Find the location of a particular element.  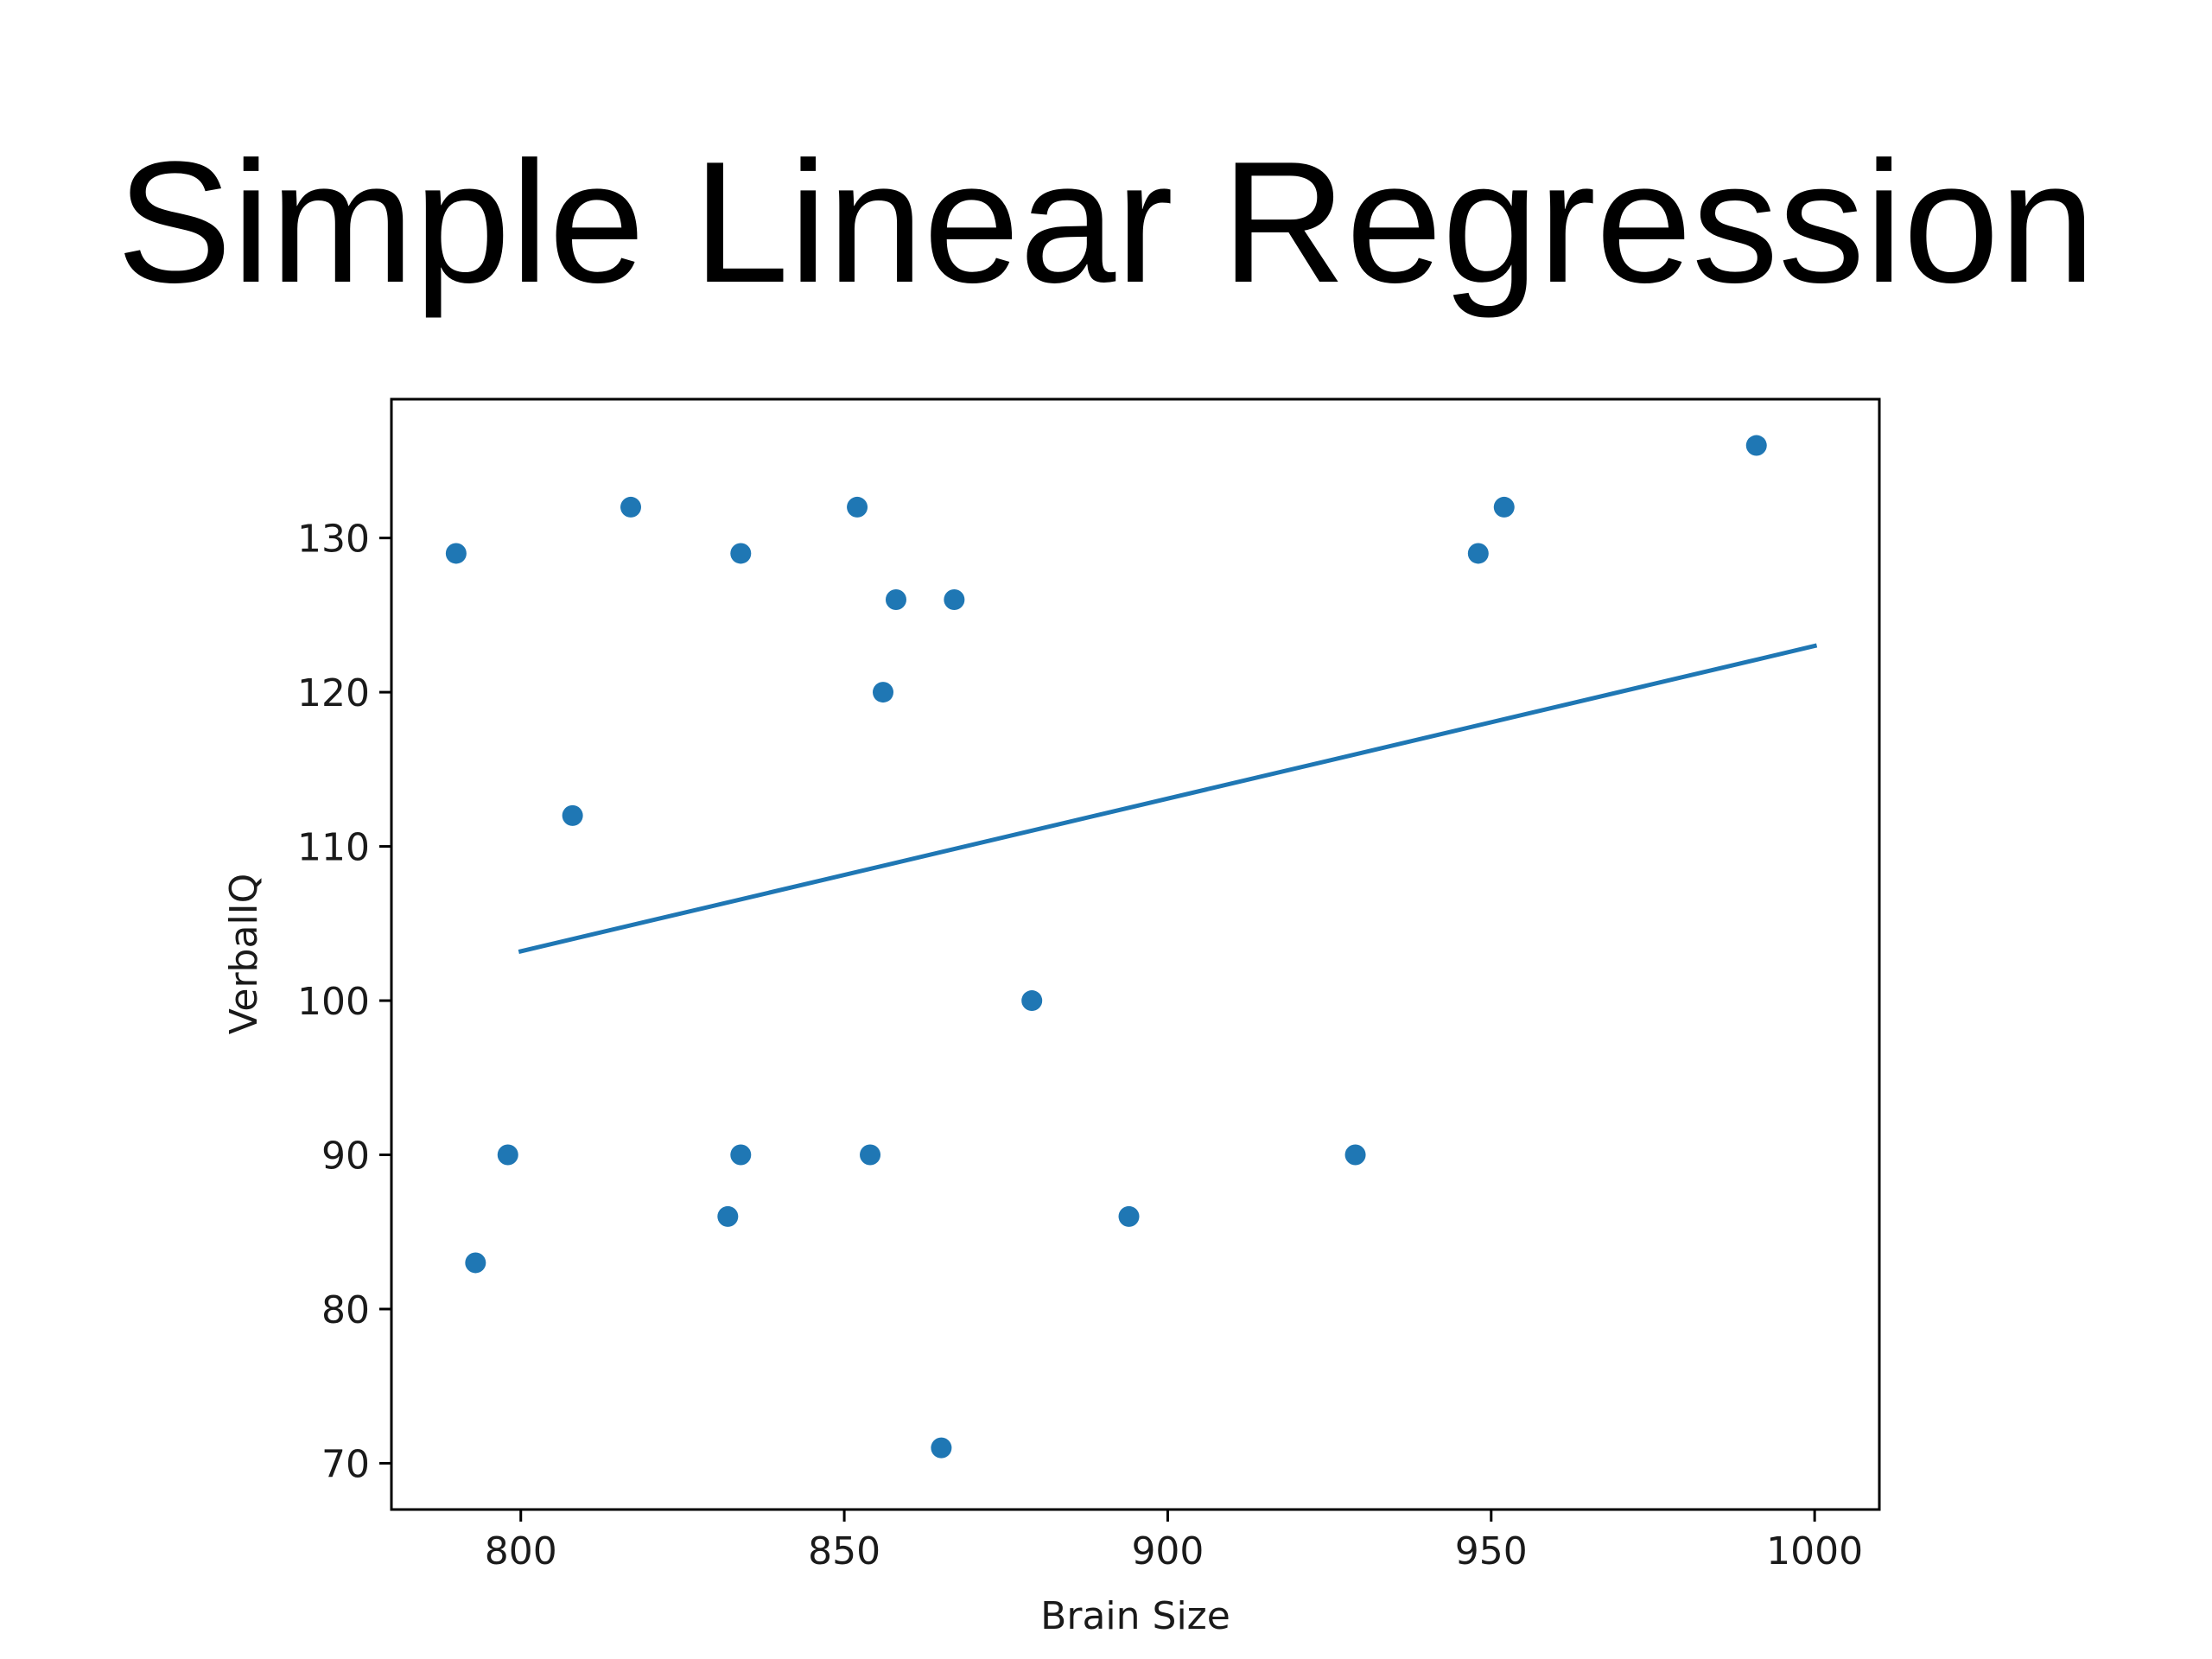

x-tick-label: 850 is located at coordinates (844, 1551).